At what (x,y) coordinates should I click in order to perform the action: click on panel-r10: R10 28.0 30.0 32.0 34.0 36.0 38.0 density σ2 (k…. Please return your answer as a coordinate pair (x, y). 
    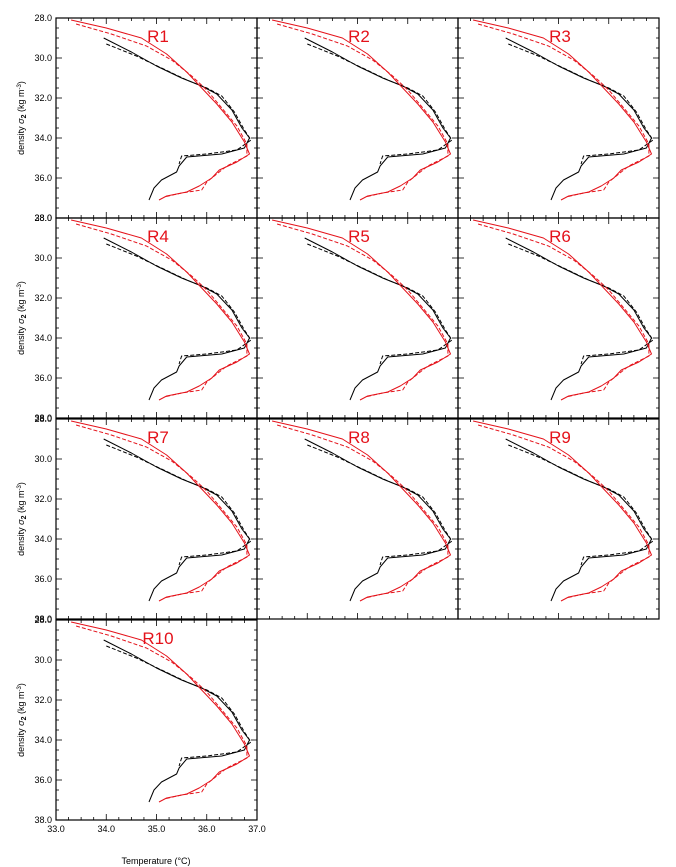
    Looking at the image, I should click on (141, 724).